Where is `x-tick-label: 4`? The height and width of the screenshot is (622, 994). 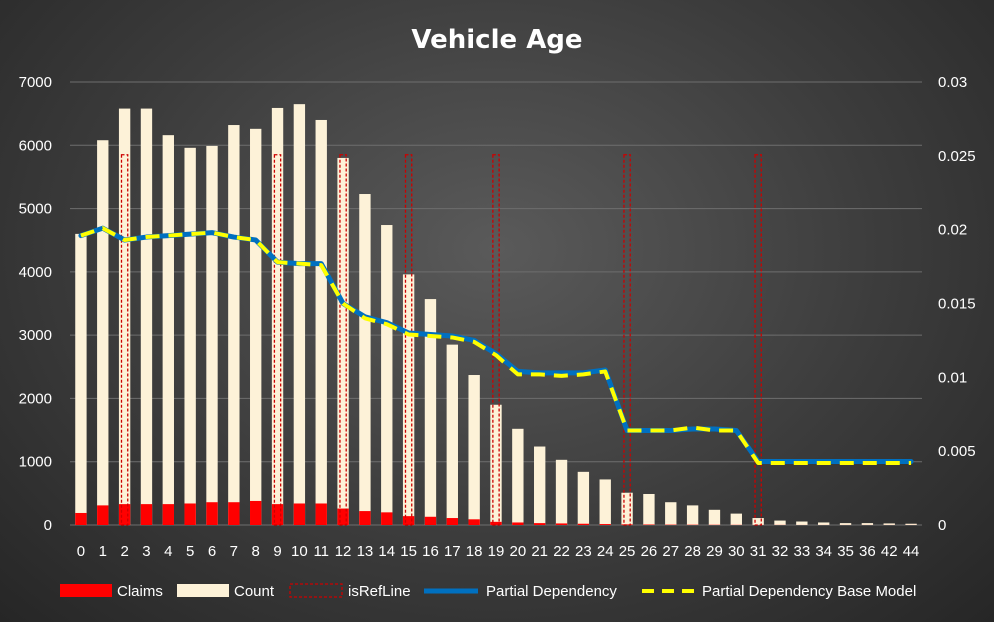 x-tick-label: 4 is located at coordinates (168, 551).